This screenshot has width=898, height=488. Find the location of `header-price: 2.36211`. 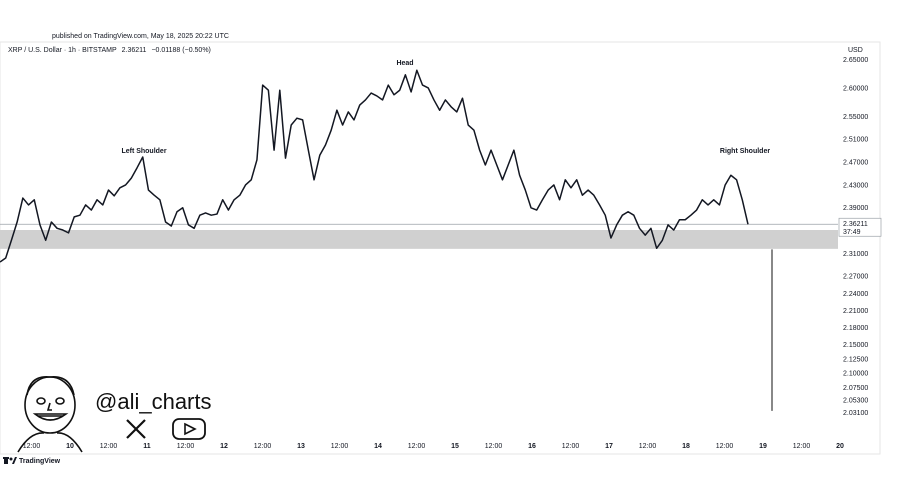

header-price: 2.36211 is located at coordinates (134, 50).